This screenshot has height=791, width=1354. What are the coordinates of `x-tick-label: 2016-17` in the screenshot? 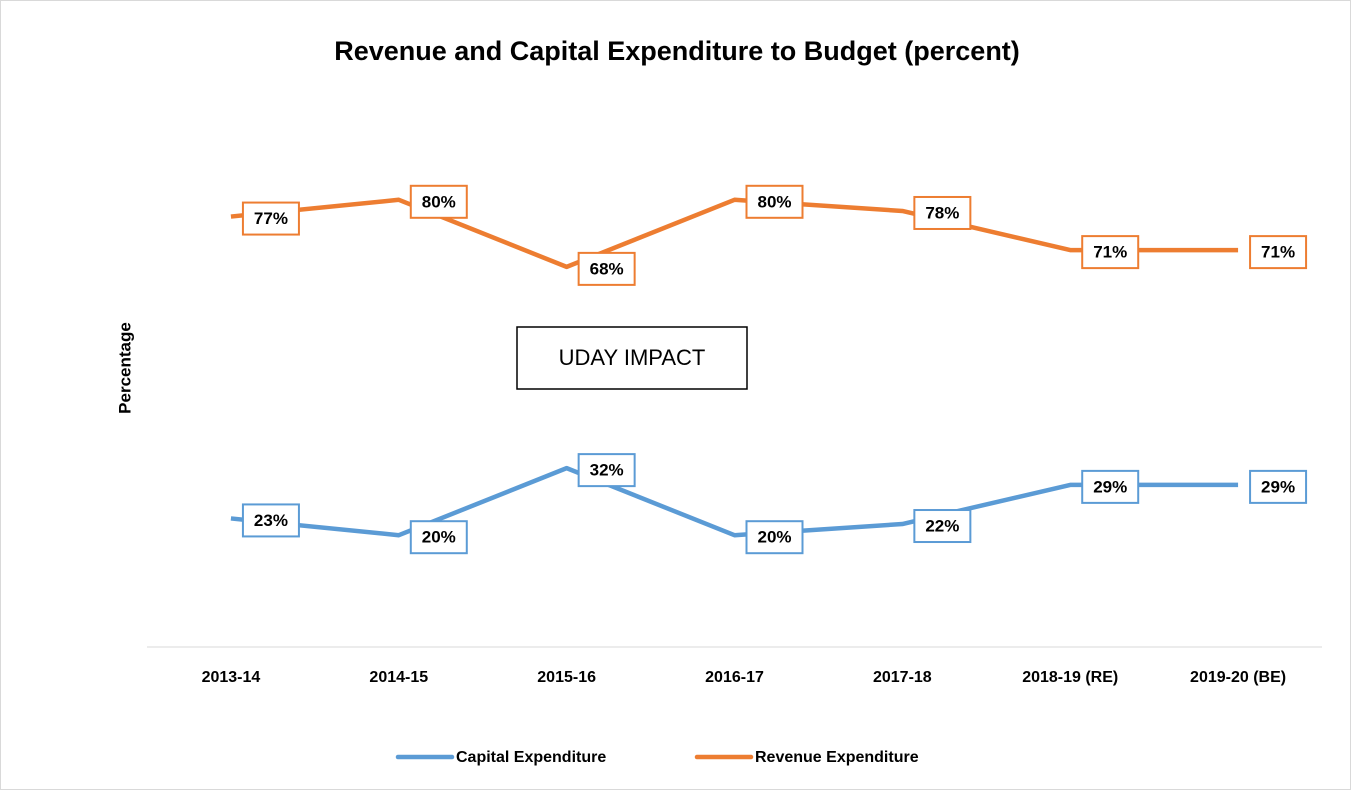 It's located at (734, 677).